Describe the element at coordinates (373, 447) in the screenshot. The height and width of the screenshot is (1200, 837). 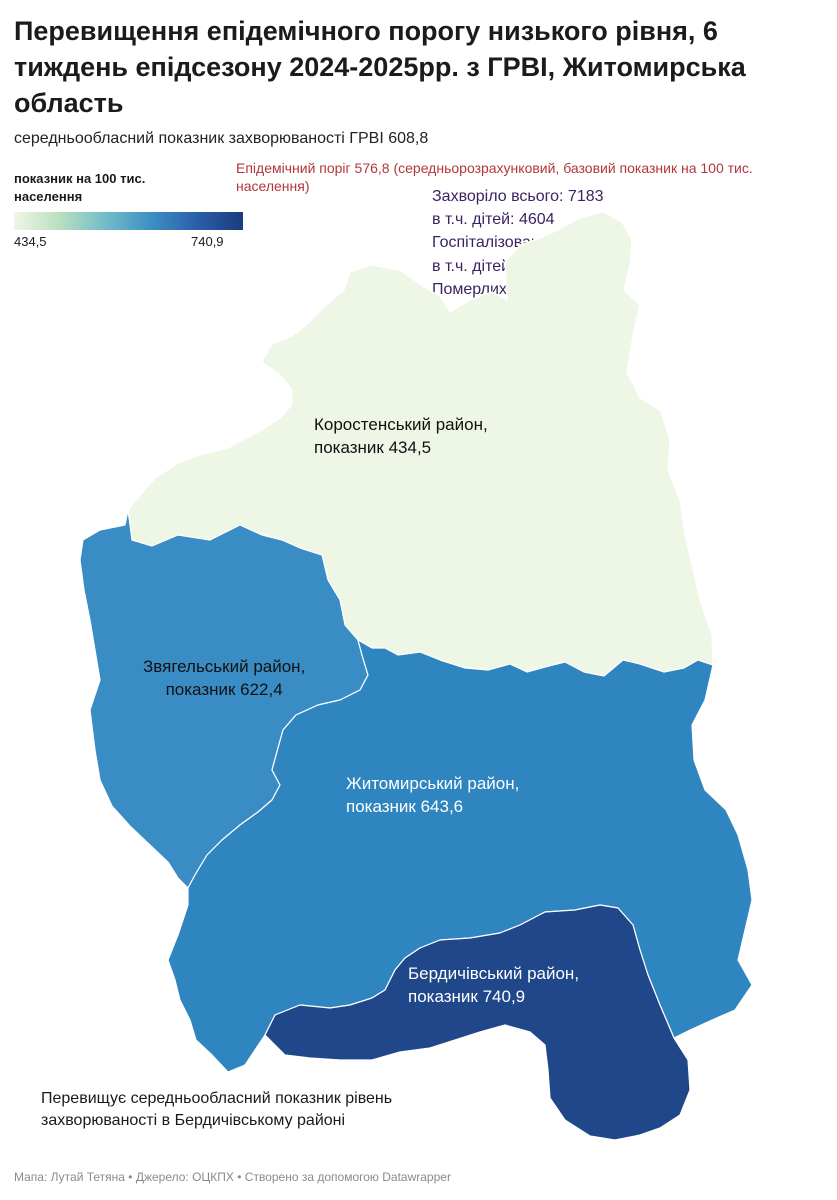
I see `label-korosten-value: показник 434,5` at that location.